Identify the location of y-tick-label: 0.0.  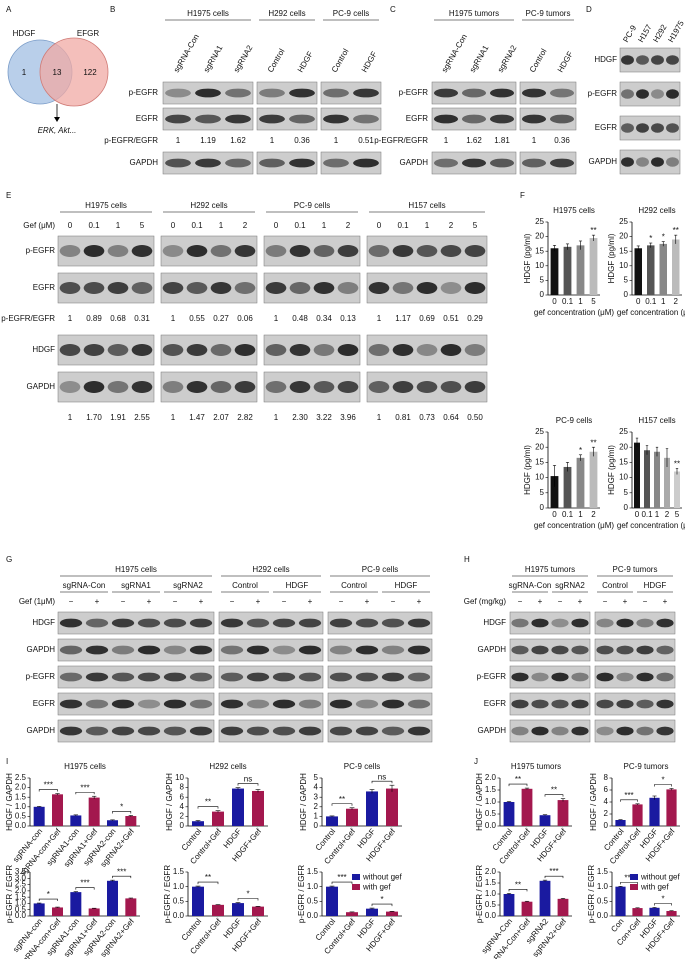
(21, 915).